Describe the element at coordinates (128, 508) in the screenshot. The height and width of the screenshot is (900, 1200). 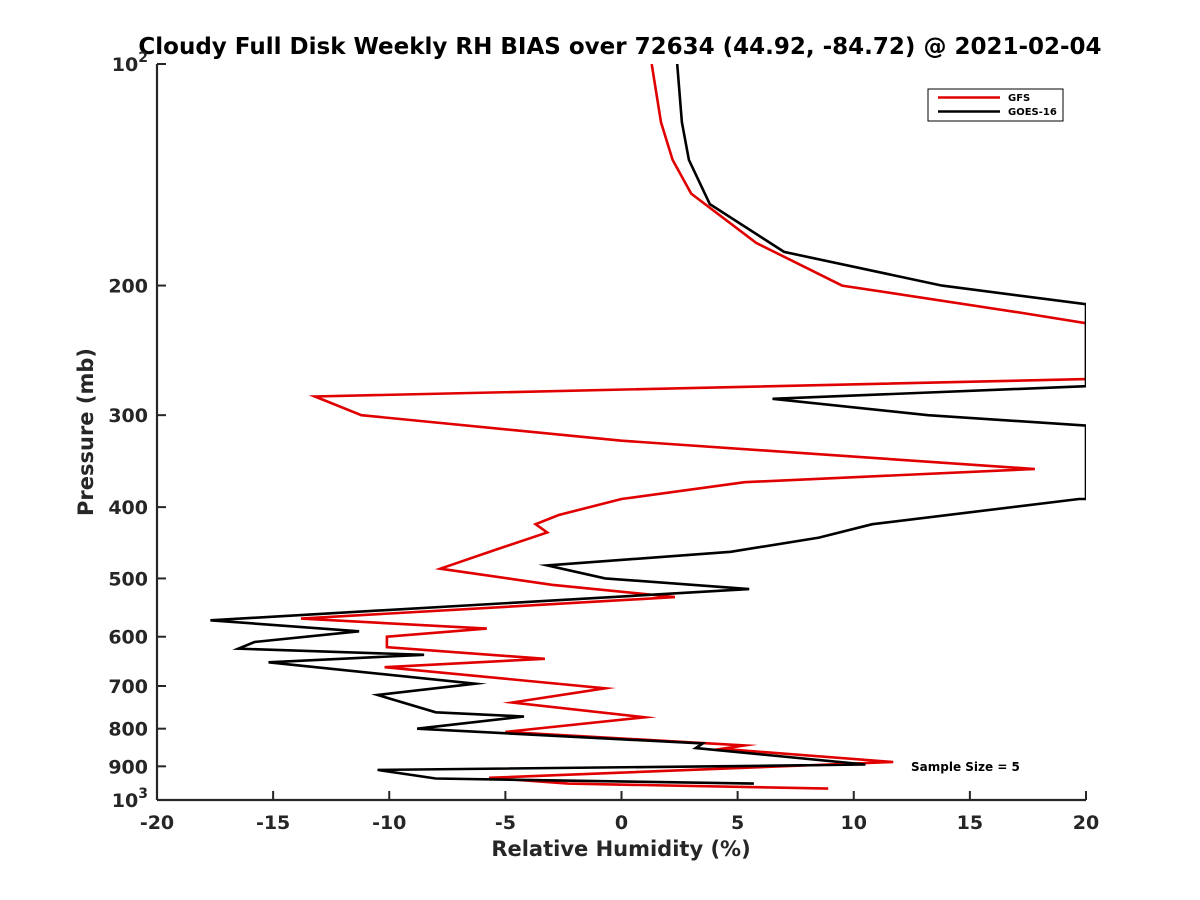
I see `y-tick-label: 400` at that location.